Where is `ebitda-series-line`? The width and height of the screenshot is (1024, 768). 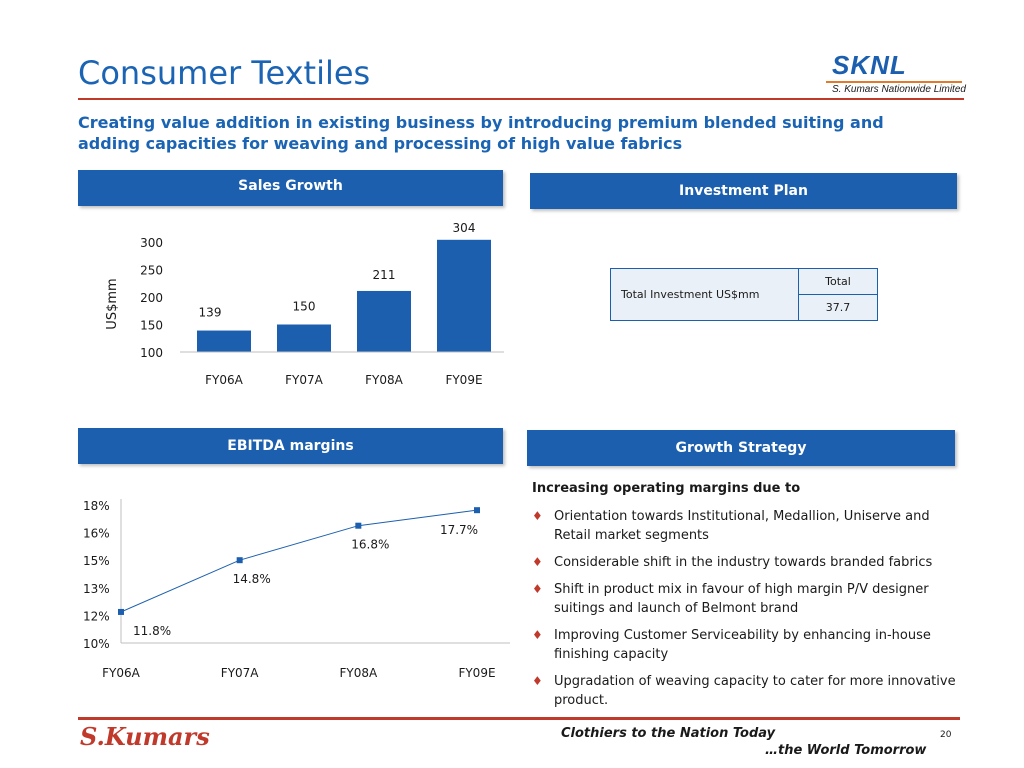
ebitda-series-line is located at coordinates (299, 561).